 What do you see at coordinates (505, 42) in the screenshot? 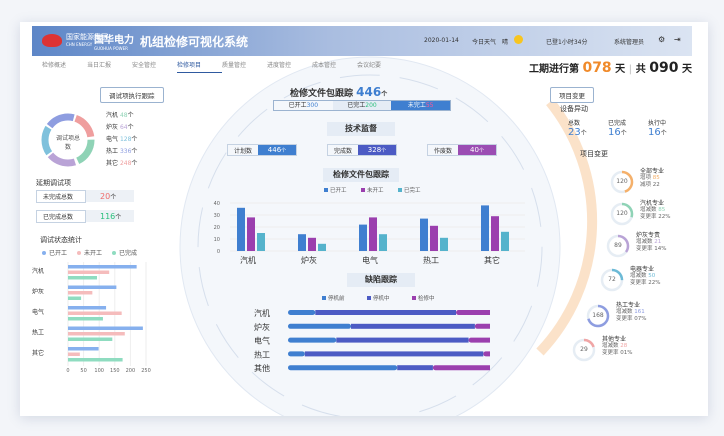
I see `weather: 晴` at bounding box center [505, 42].